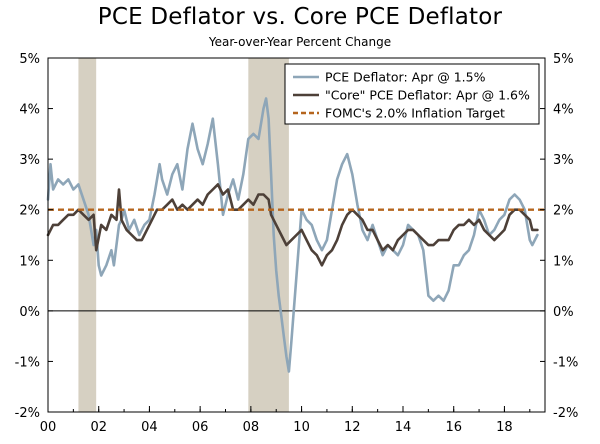 The image size is (600, 444). What do you see at coordinates (352, 427) in the screenshot?
I see `x-tick-label: 12` at bounding box center [352, 427].